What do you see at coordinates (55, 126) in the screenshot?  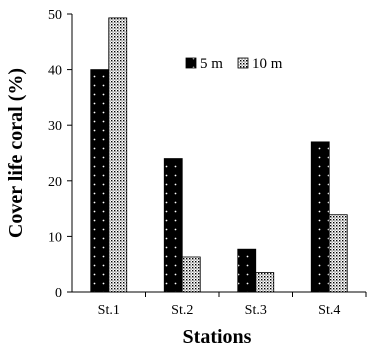 I see `y-tick-label: 30` at bounding box center [55, 126].